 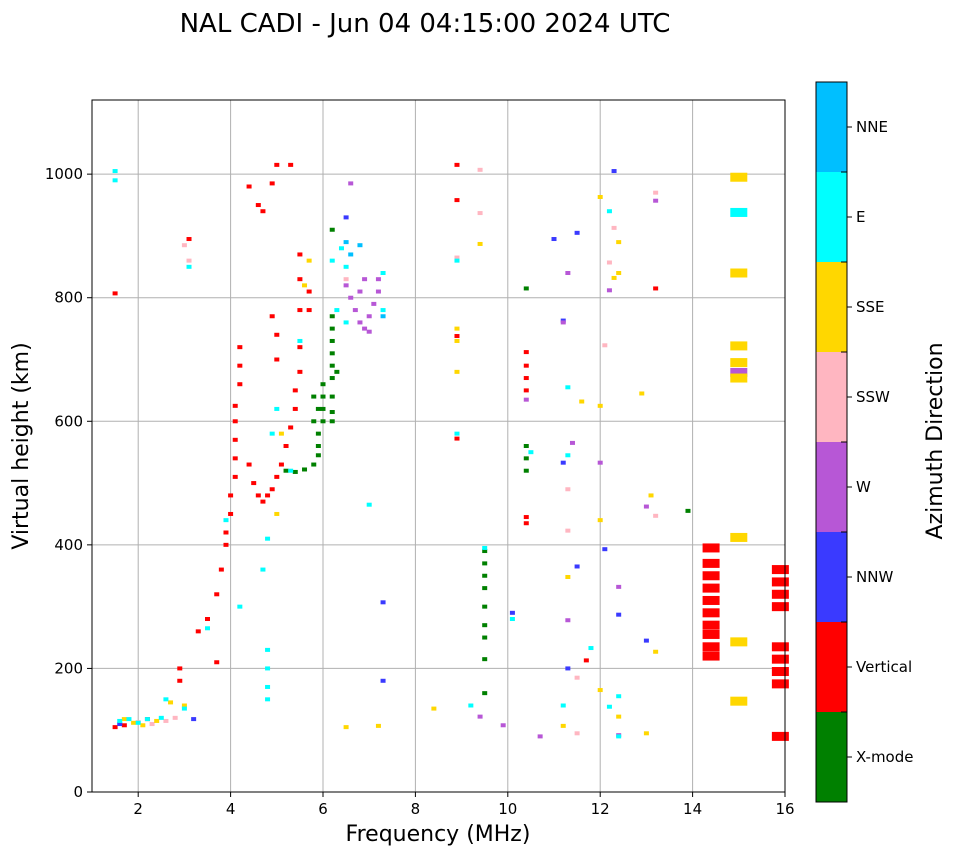 What do you see at coordinates (863, 487) in the screenshot?
I see `colorbar-tick-label: W` at bounding box center [863, 487].